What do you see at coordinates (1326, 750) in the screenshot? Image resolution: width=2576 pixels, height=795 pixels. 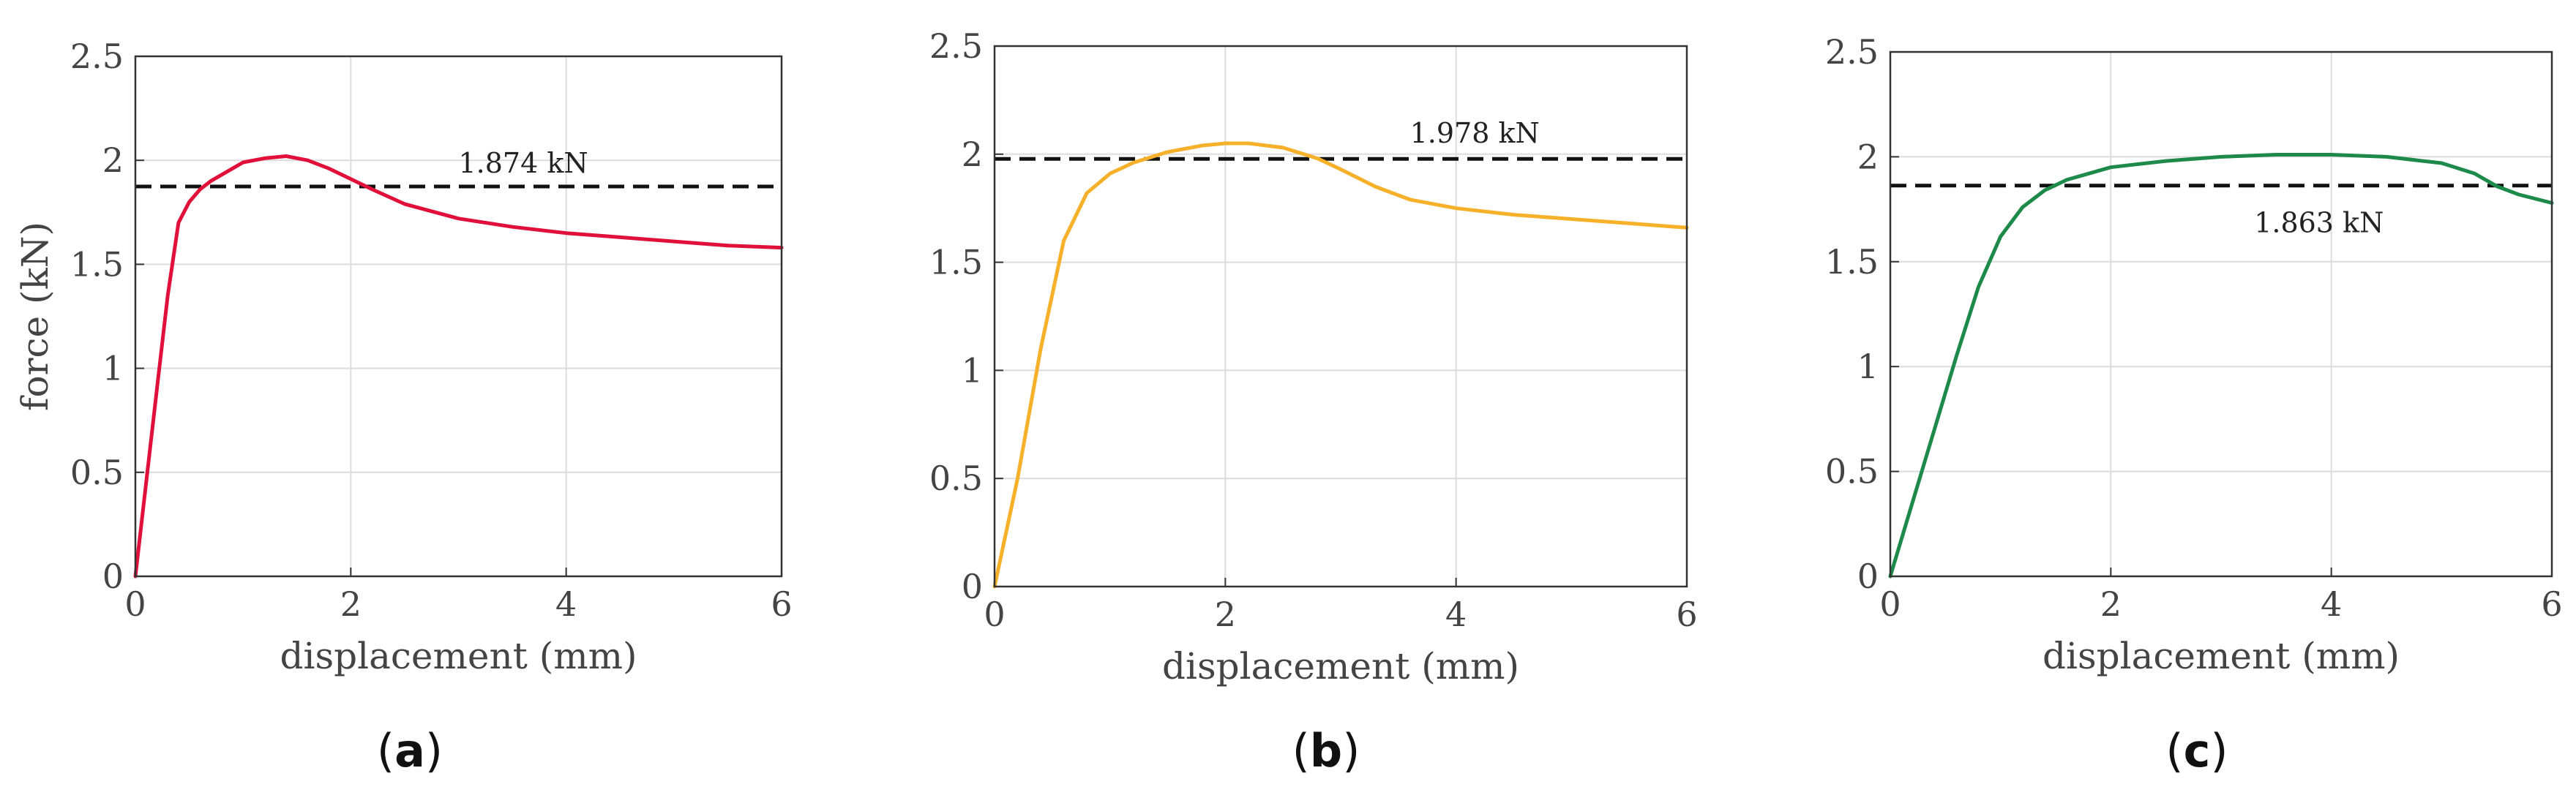 I see `panel-label: (b)` at bounding box center [1326, 750].